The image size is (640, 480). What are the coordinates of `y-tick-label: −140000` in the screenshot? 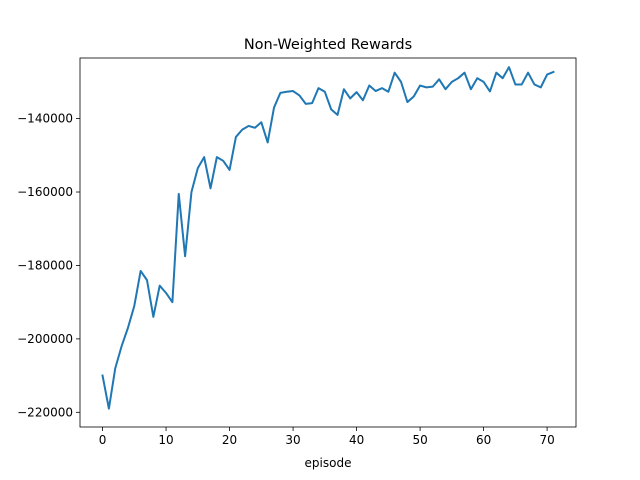 It's located at (45, 119).